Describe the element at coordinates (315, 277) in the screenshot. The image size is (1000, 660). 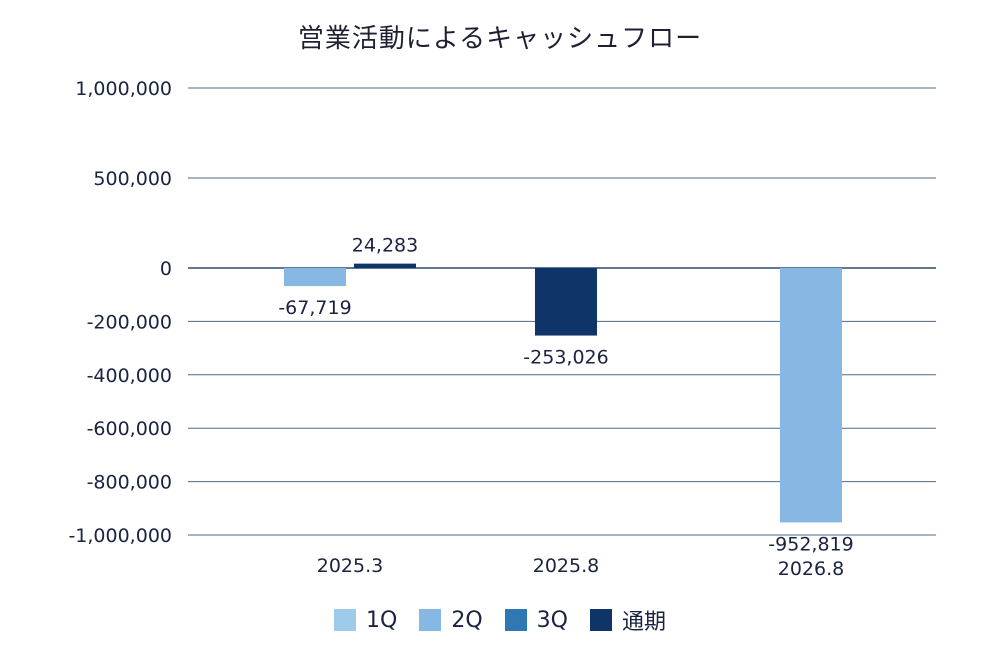
I see `bar-2Q-2025.3` at that location.